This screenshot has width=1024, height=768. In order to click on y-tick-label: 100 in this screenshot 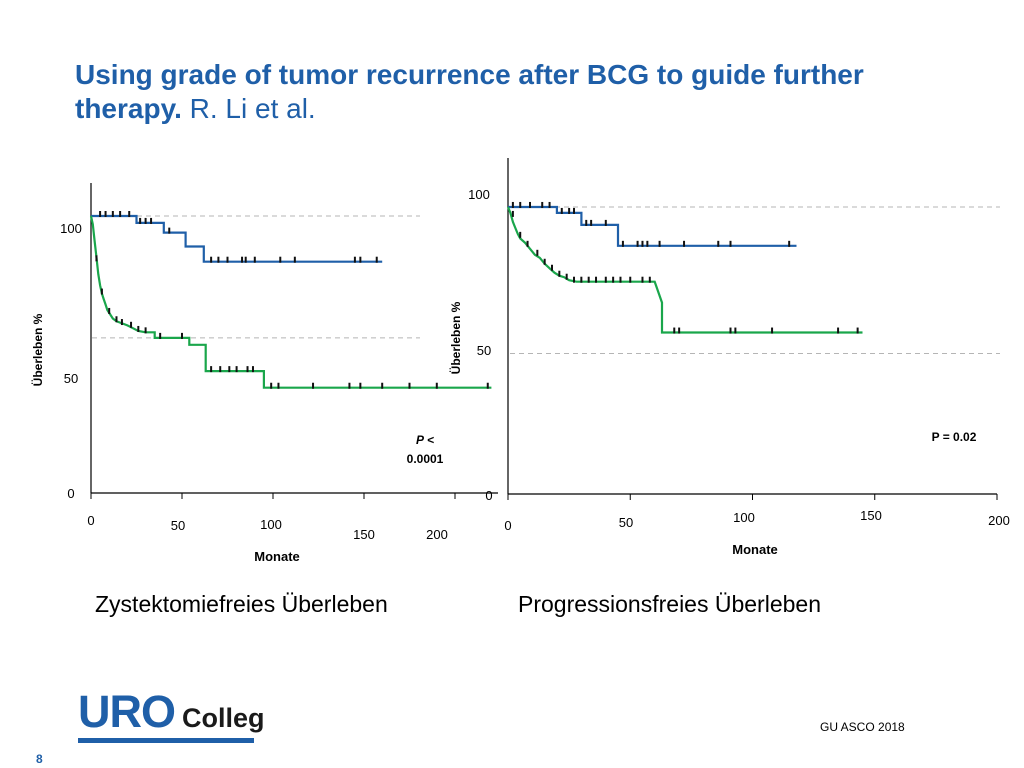, I will do `click(71, 228)`.